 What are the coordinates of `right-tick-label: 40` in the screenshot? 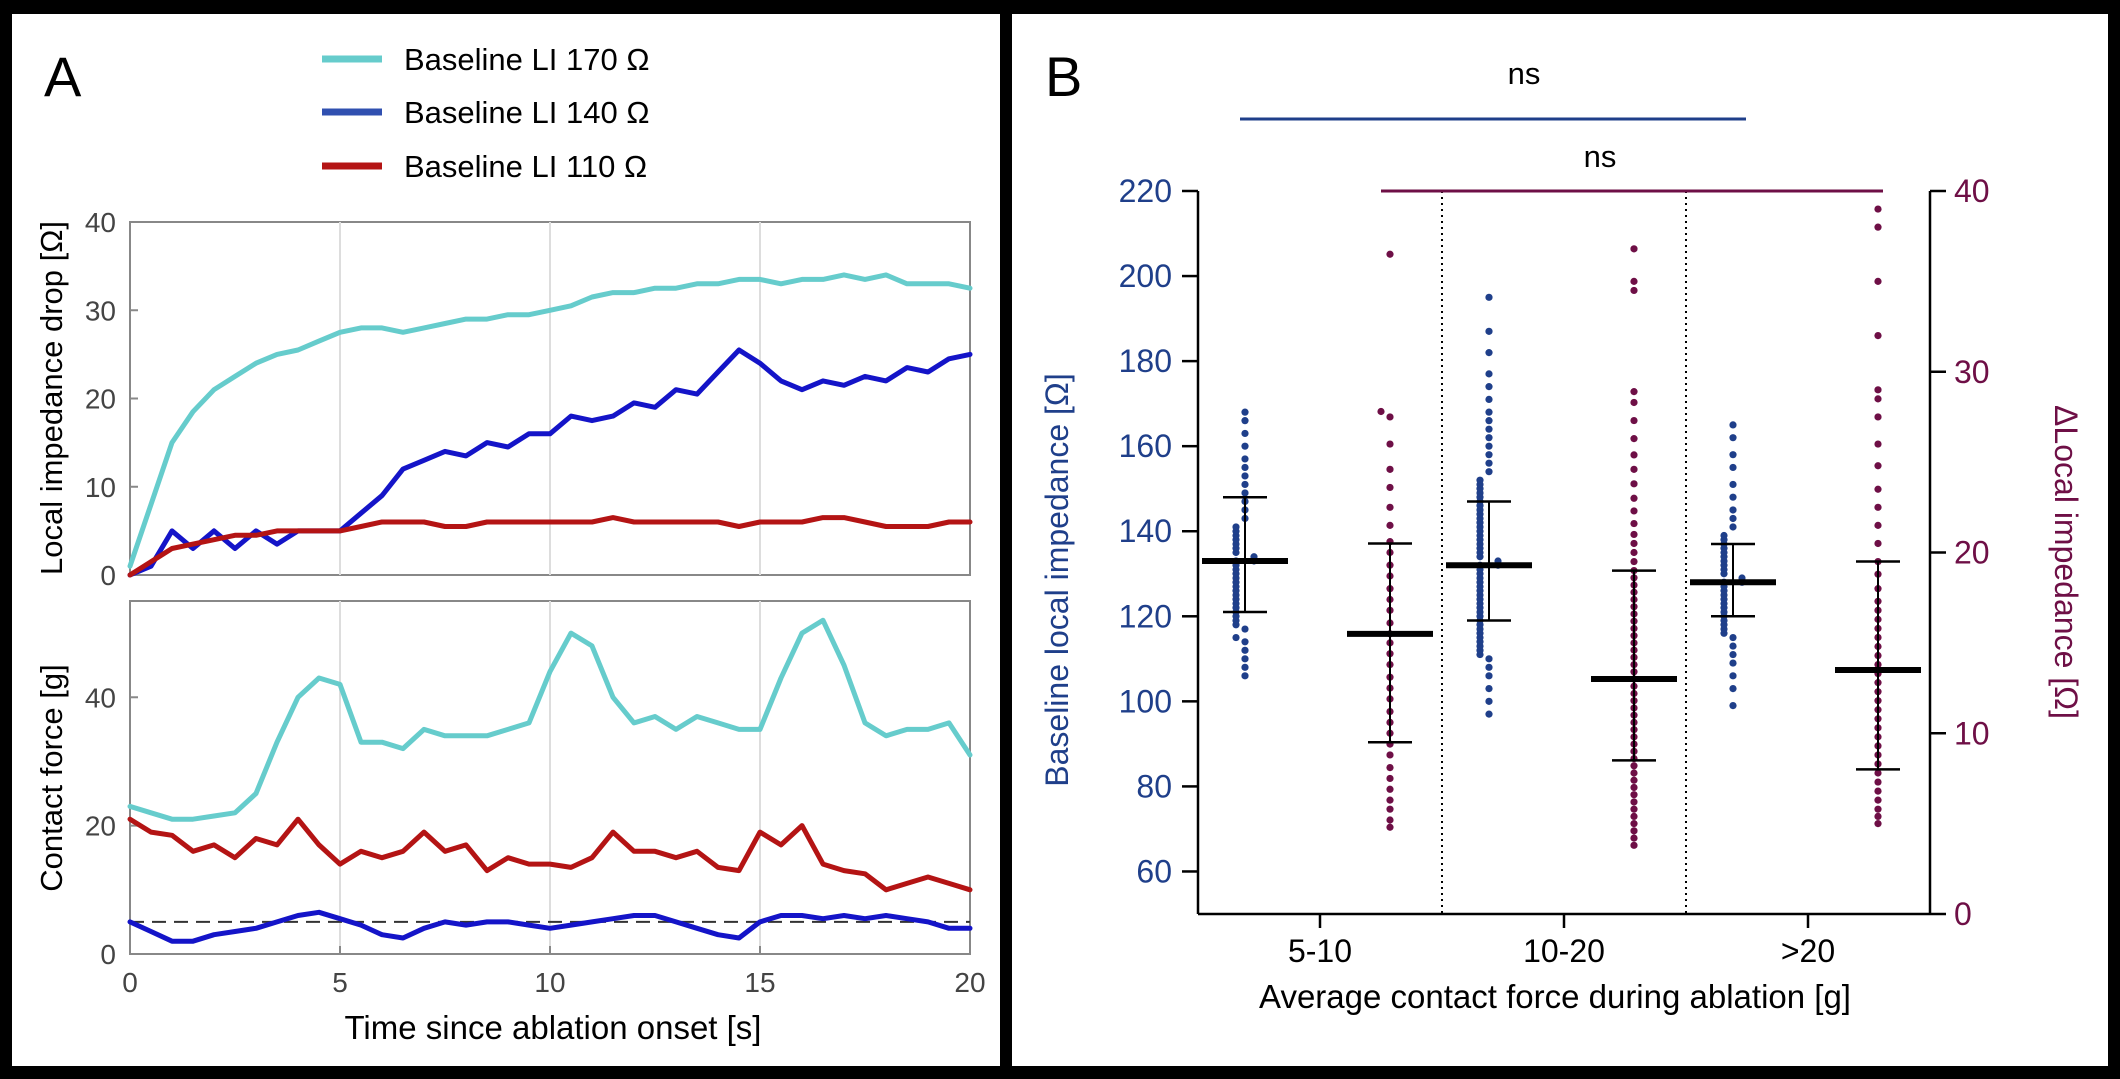 It's located at (1972, 191).